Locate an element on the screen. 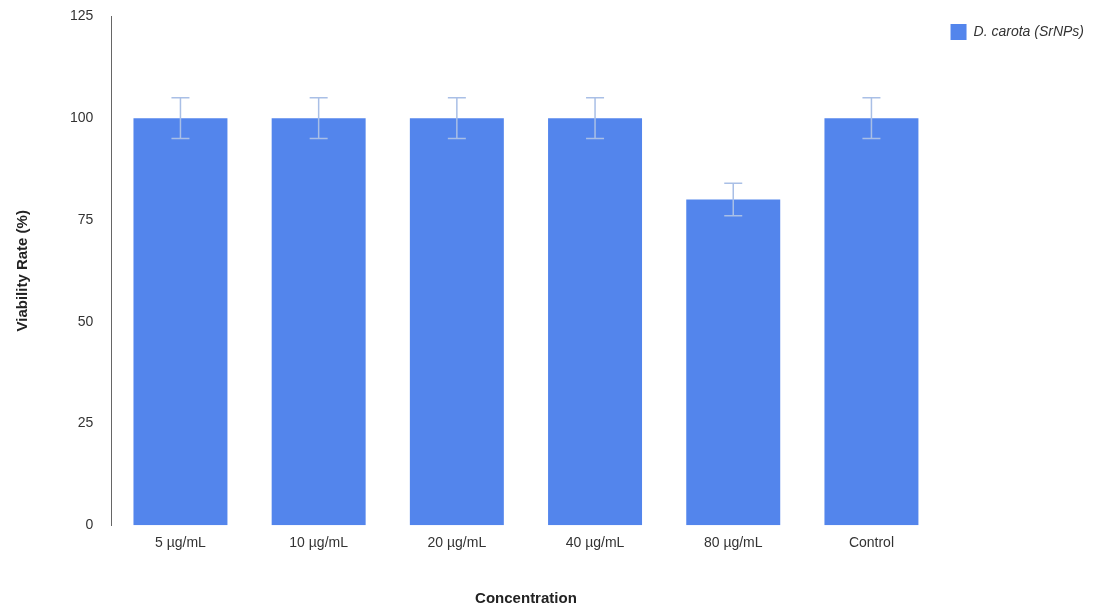 The width and height of the screenshot is (1104, 612). x-axis-title: Concentration is located at coordinates (526, 598).